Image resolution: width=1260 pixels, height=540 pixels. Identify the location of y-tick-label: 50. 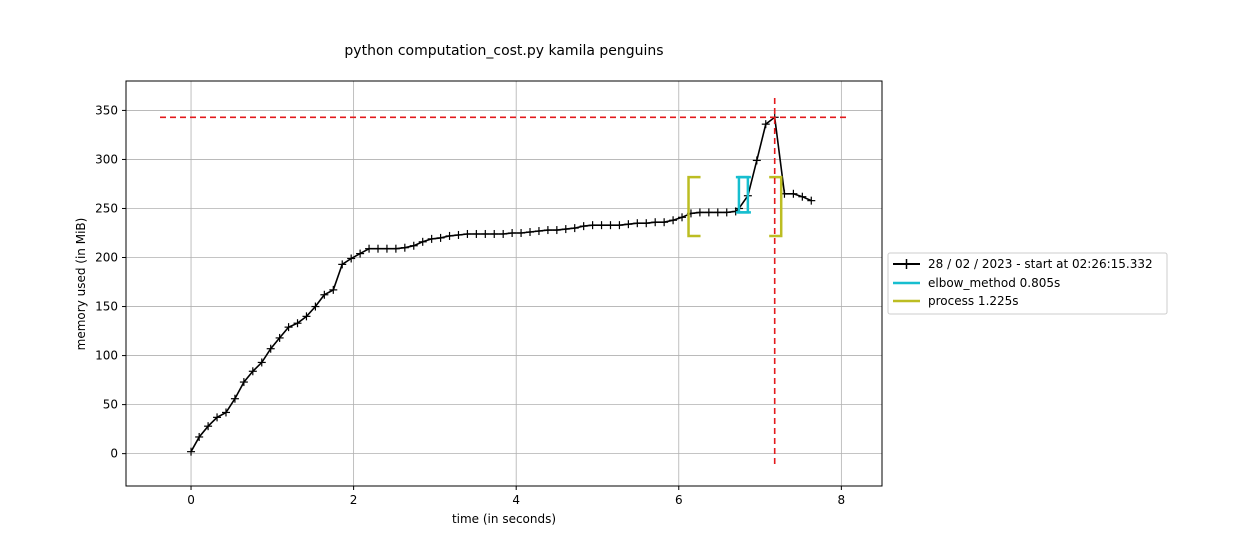
(110, 405).